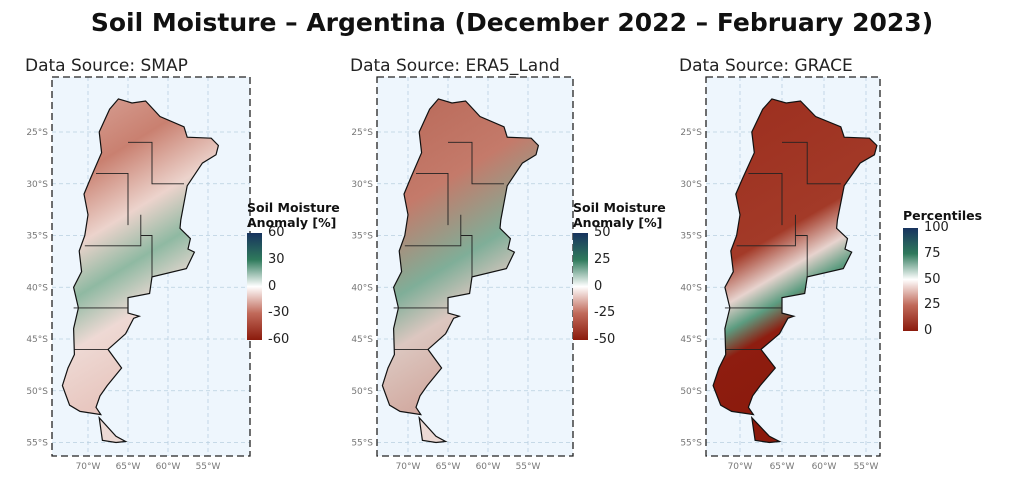 This screenshot has width=1024, height=480. I want to click on colorbar-label: 100, so click(936, 227).